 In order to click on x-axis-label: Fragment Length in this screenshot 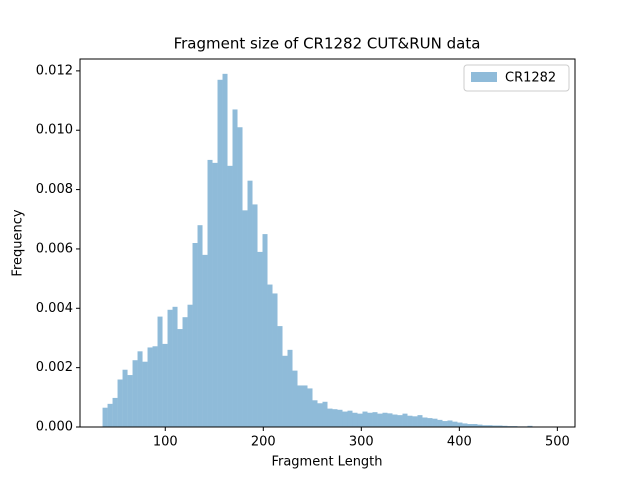, I will do `click(326, 462)`.